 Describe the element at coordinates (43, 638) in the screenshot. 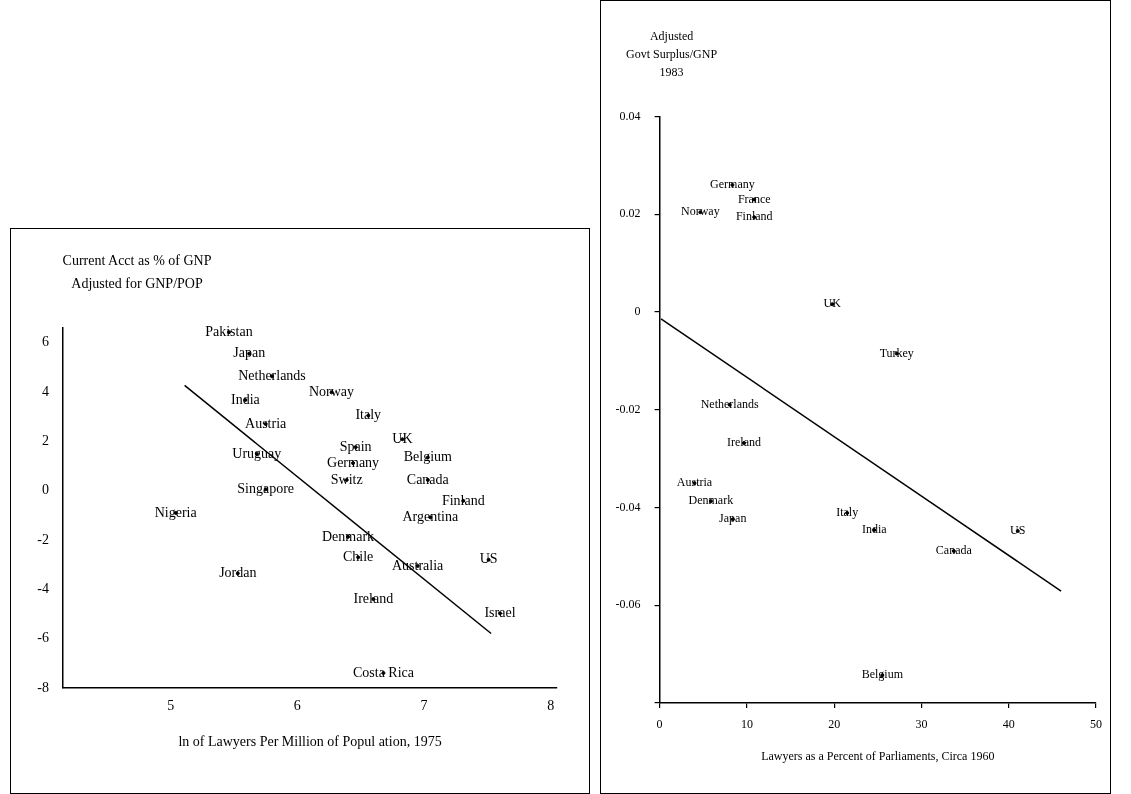

I see `y-tick-label: -6` at that location.